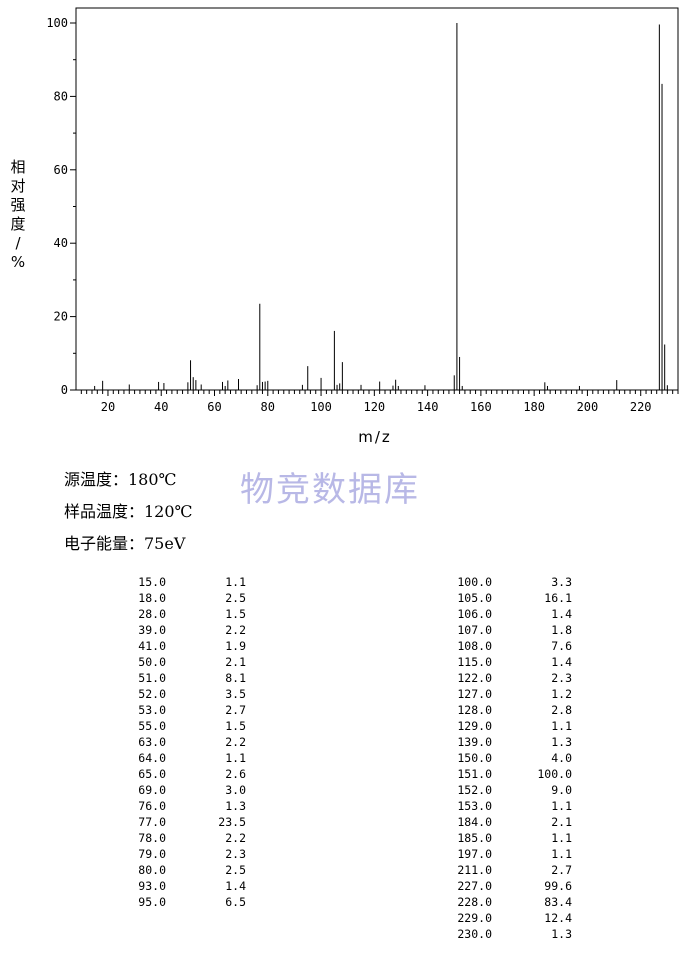  Describe the element at coordinates (500, 774) in the screenshot. I see `peak-row: 151.0 100.0` at that location.